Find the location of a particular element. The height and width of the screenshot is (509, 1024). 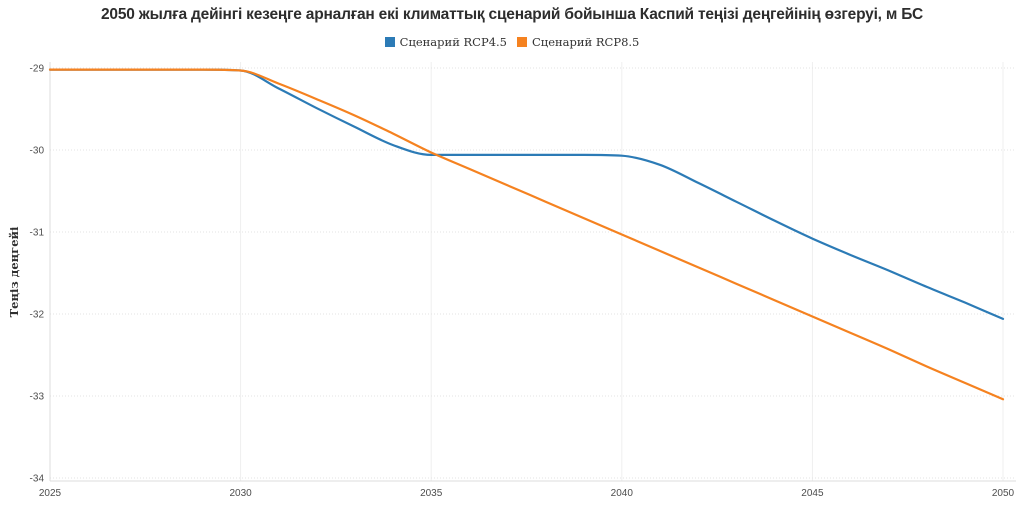

chart-legend: Сценарий RCP4.5 Сценарий RCP8.5 is located at coordinates (512, 42).